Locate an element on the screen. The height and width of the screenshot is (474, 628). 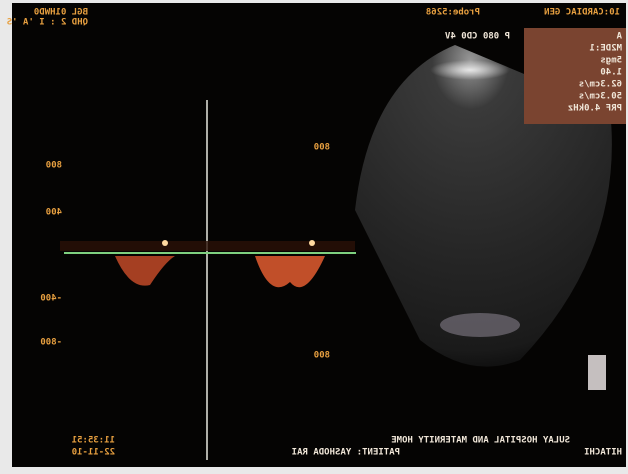
screen-text: 22-11-10 is located at coordinates (93, 453).